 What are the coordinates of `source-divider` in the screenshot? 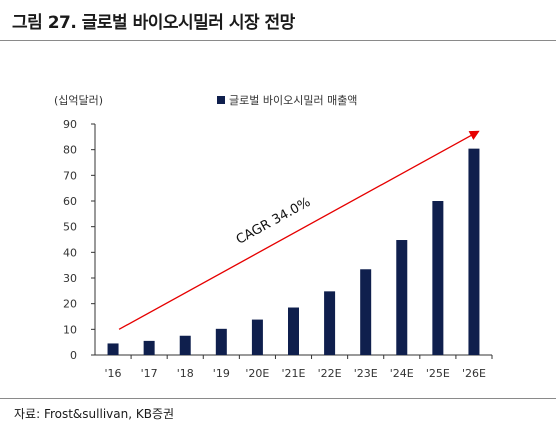 It's located at (278, 398).